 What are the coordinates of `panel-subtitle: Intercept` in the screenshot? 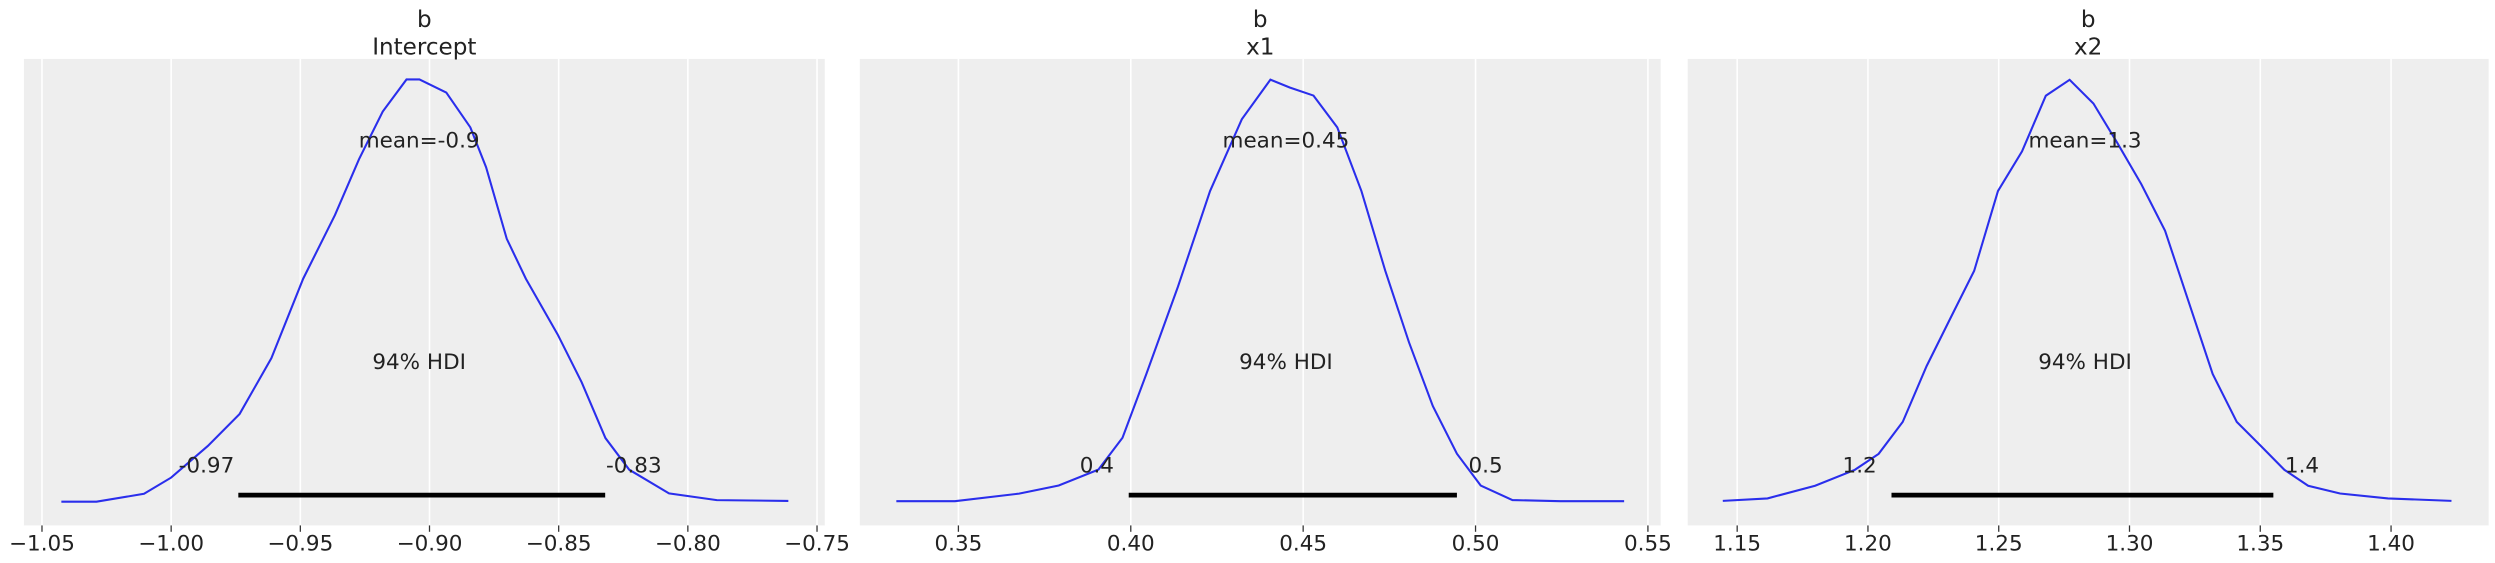 It's located at (424, 47).